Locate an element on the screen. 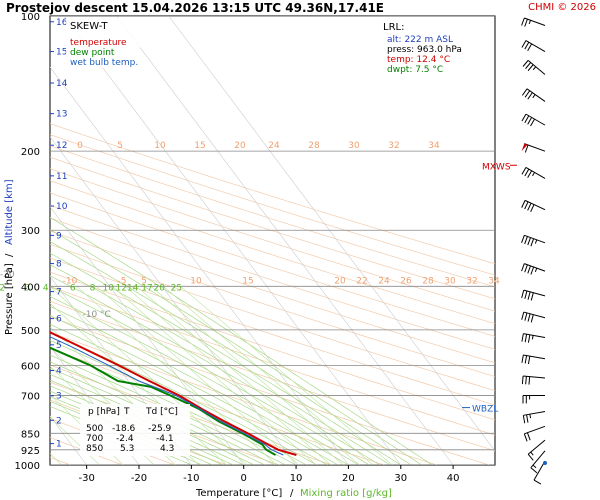 The image size is (600, 500). pressure-tick-label: 300 is located at coordinates (30, 231).